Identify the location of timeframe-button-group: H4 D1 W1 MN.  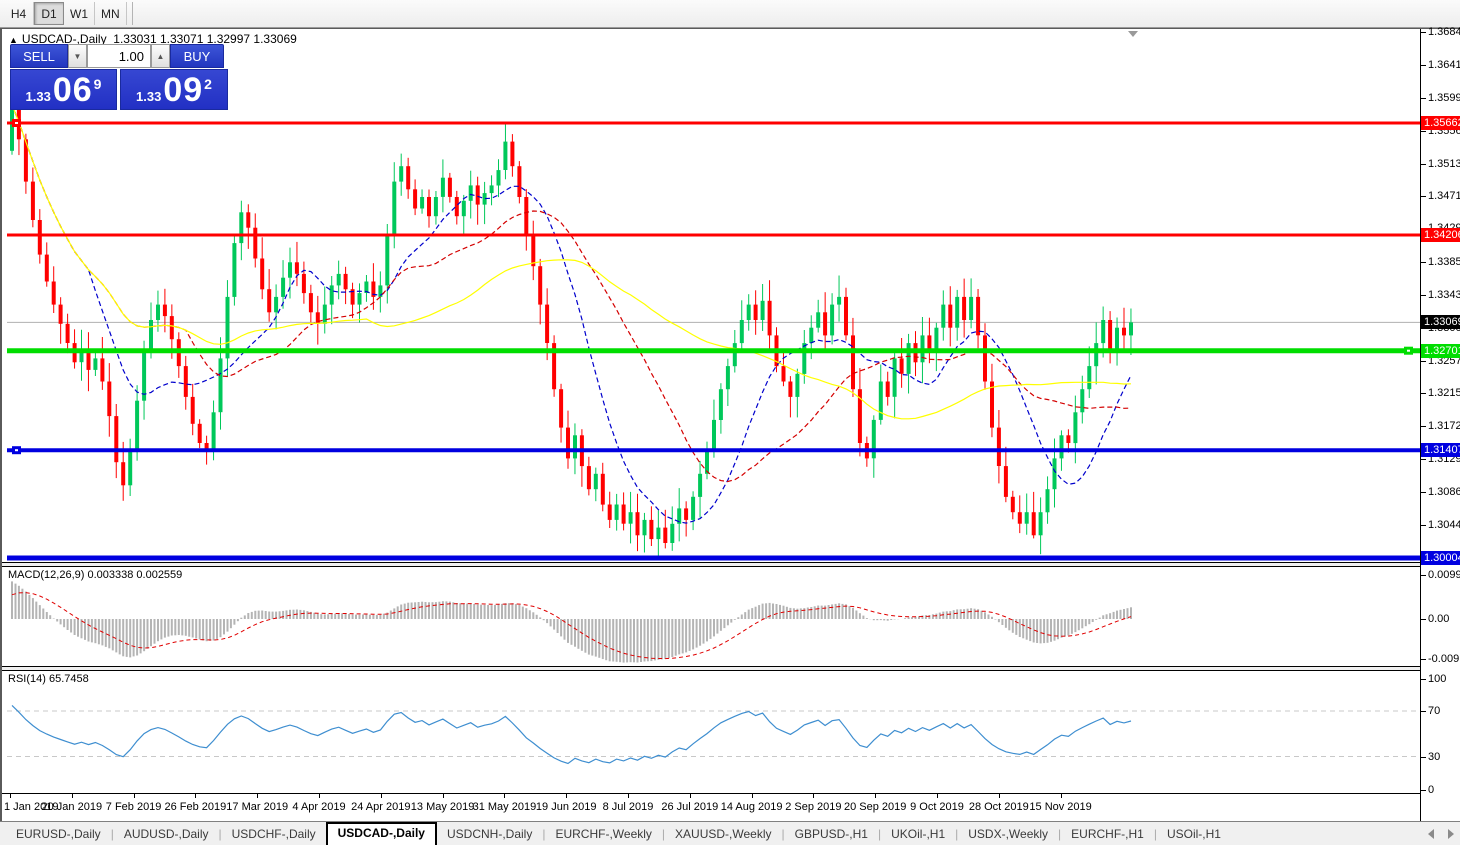
(68, 13).